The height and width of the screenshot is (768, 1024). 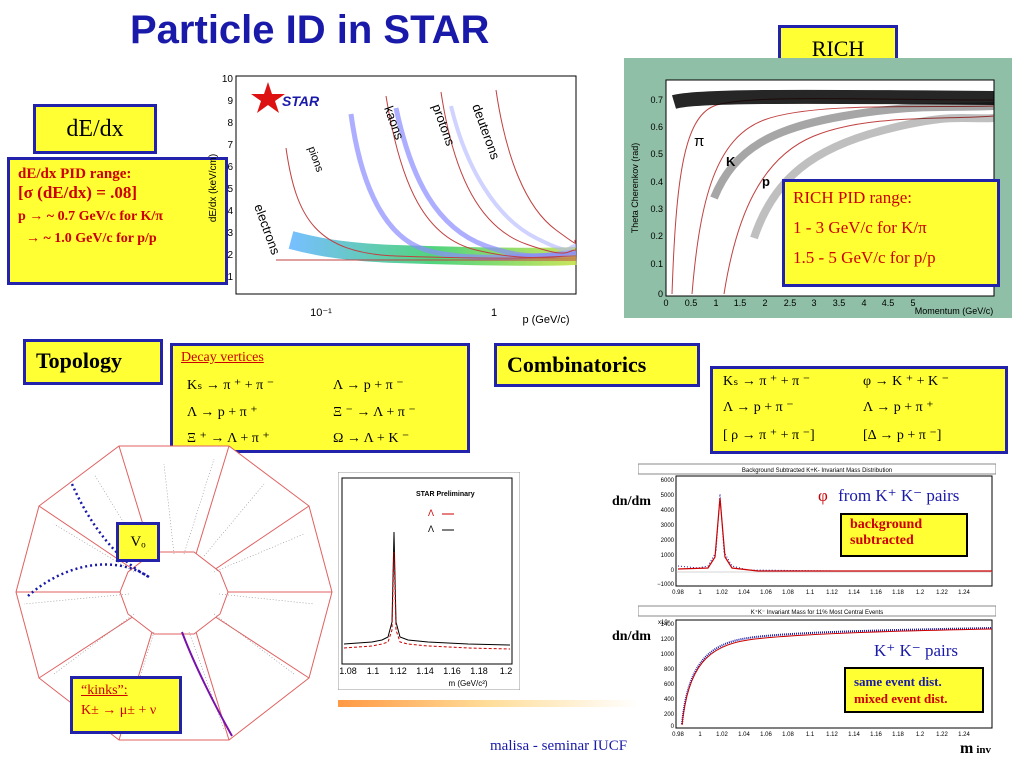 I want to click on phi-xtick: 0.98, so click(x=678, y=593).